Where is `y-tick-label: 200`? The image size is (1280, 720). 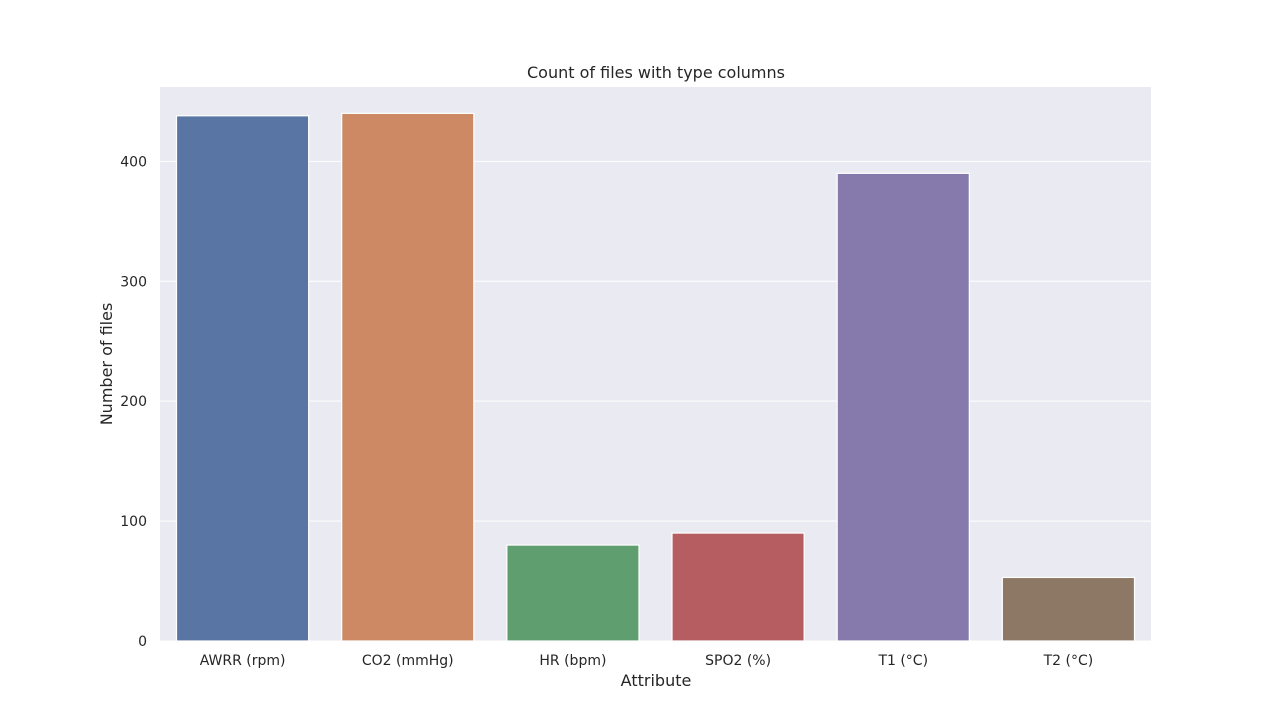 y-tick-label: 200 is located at coordinates (133, 402).